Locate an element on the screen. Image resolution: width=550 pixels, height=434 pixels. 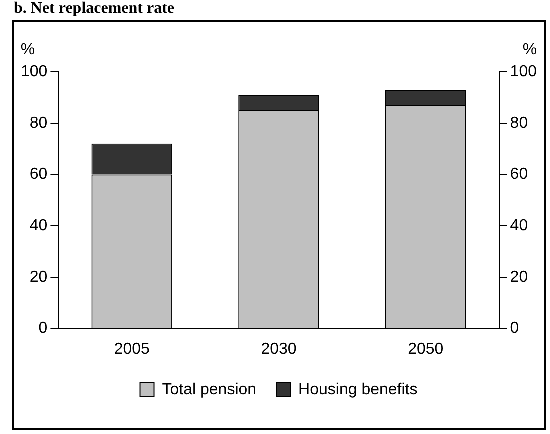
y2-axis-title: % is located at coordinates (530, 49).